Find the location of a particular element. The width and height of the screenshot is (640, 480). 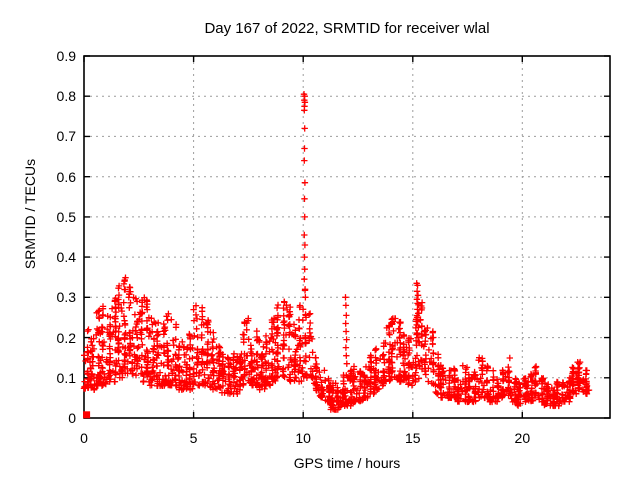

x-tick-label: 5 is located at coordinates (193, 438).